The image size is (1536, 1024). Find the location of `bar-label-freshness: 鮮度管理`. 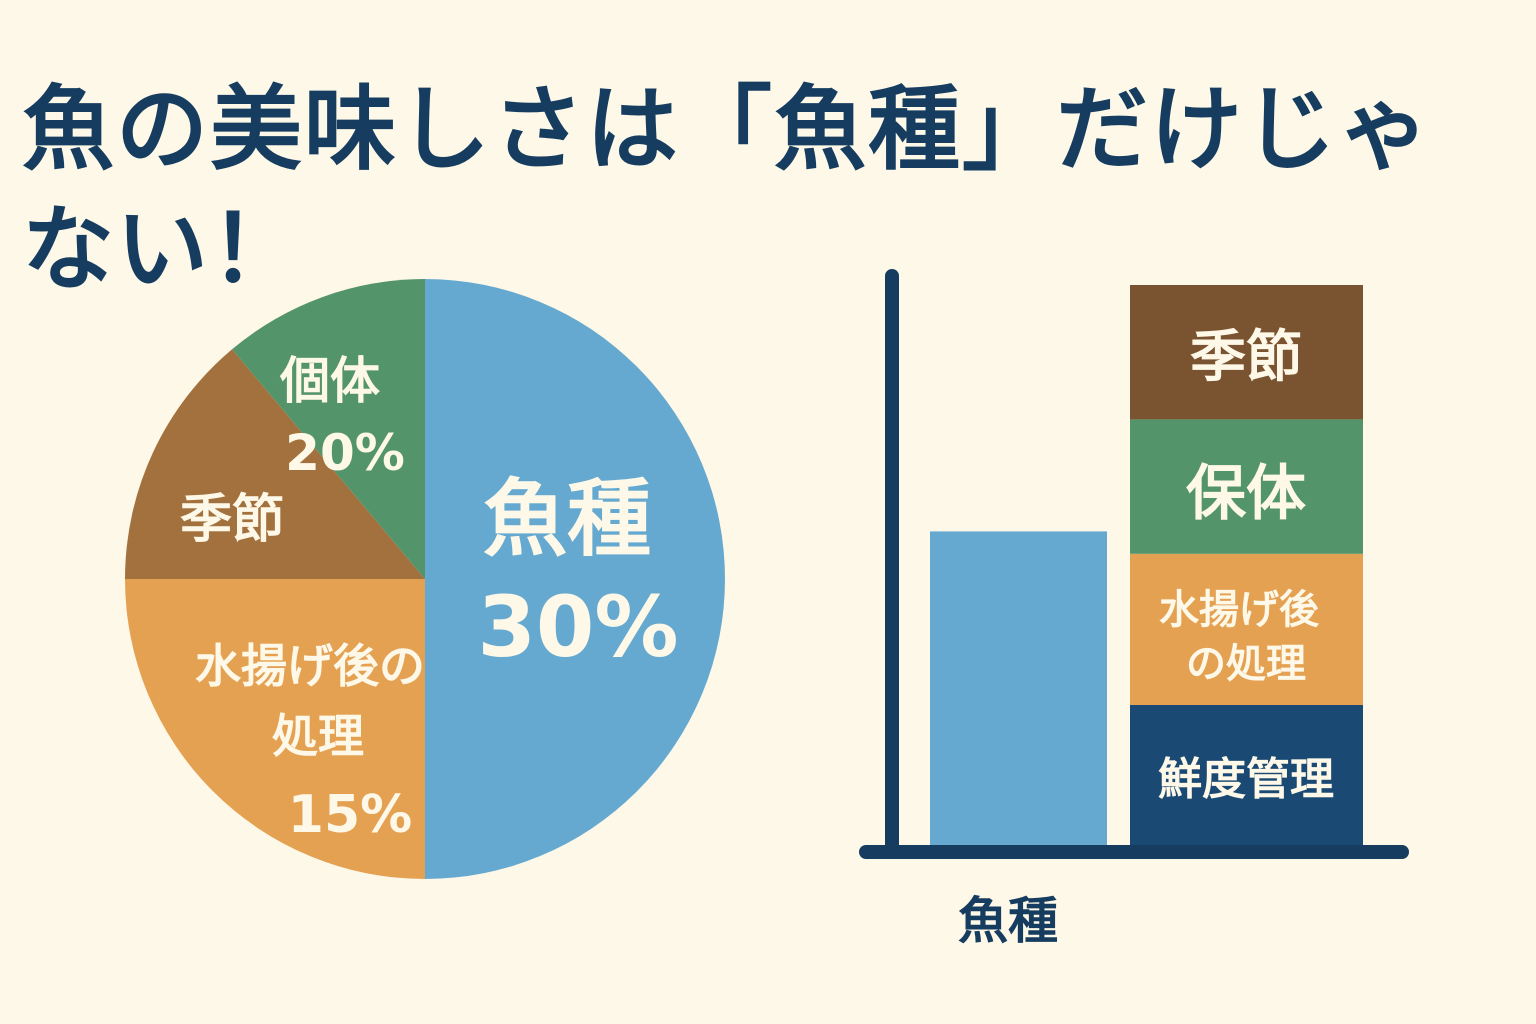

bar-label-freshness: 鮮度管理 is located at coordinates (1246, 779).